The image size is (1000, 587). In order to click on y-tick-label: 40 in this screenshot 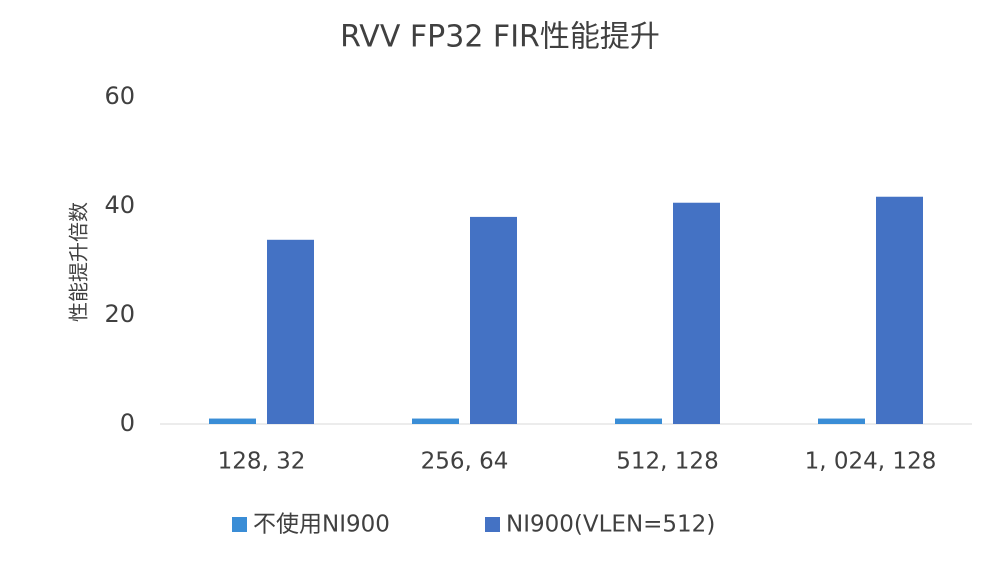, I will do `click(119, 205)`.